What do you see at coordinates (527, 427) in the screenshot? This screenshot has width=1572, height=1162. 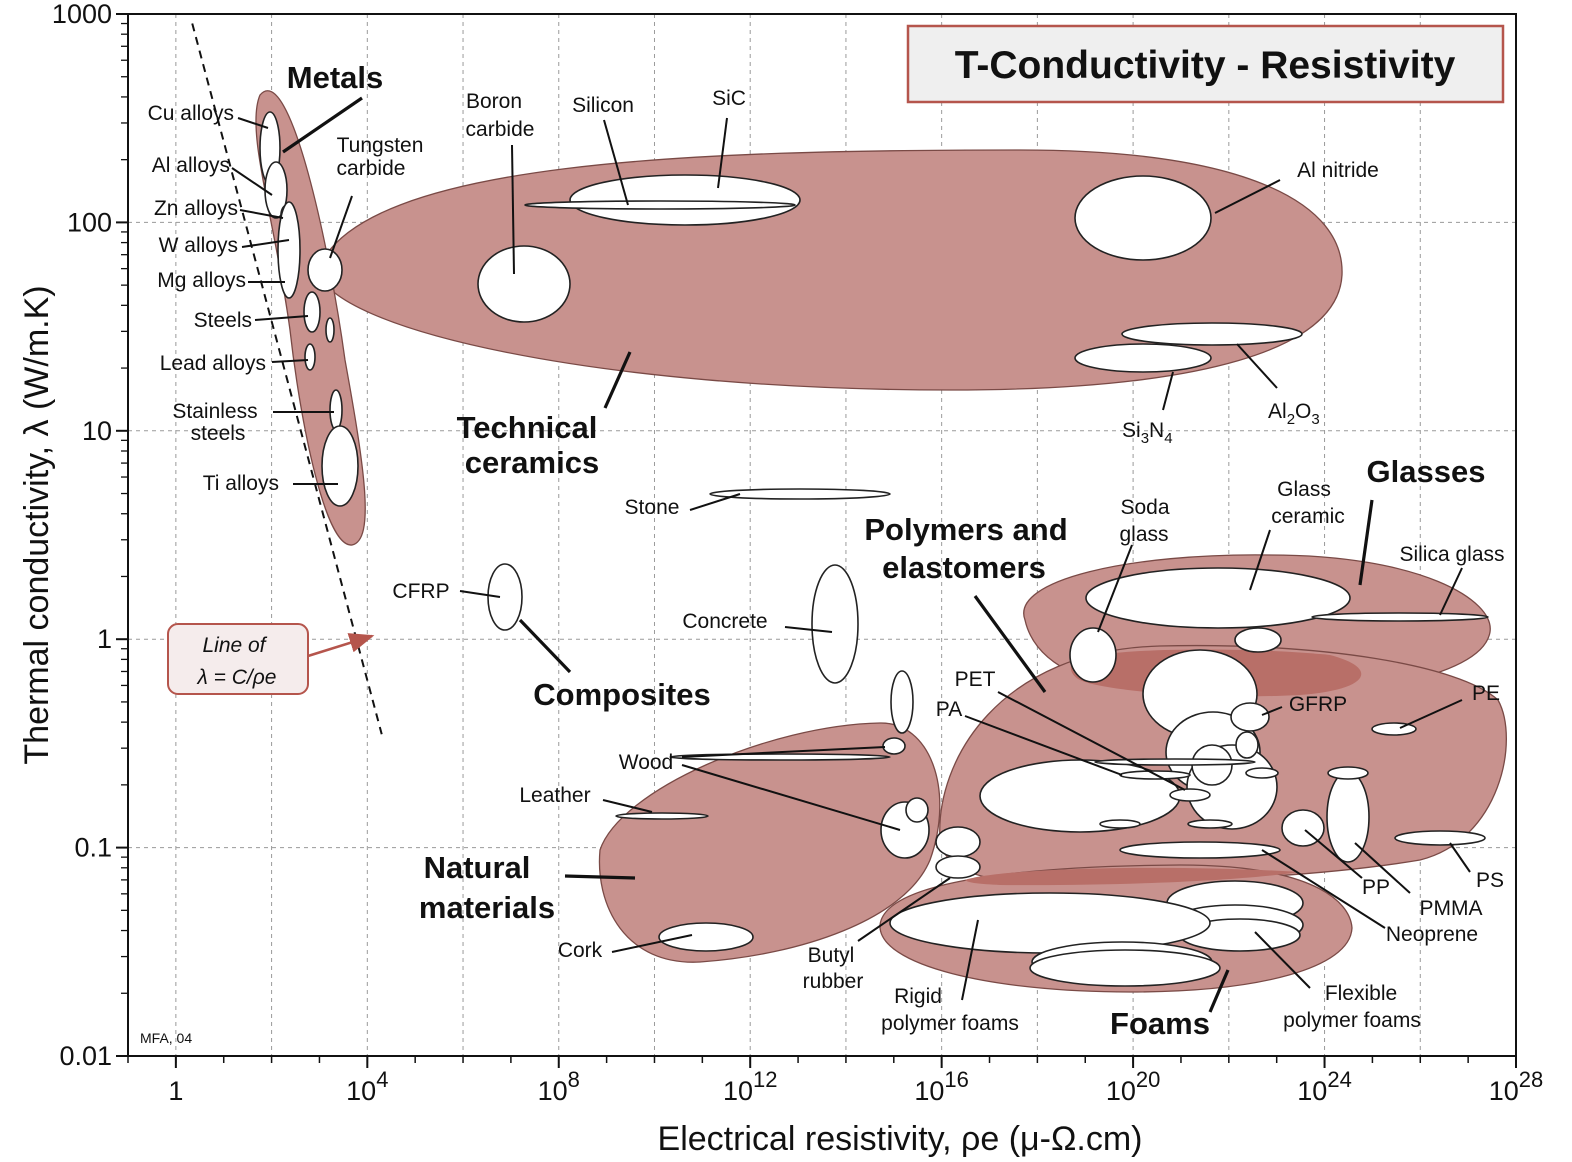 I see `family-label-ceramics-1: Technical` at bounding box center [527, 427].